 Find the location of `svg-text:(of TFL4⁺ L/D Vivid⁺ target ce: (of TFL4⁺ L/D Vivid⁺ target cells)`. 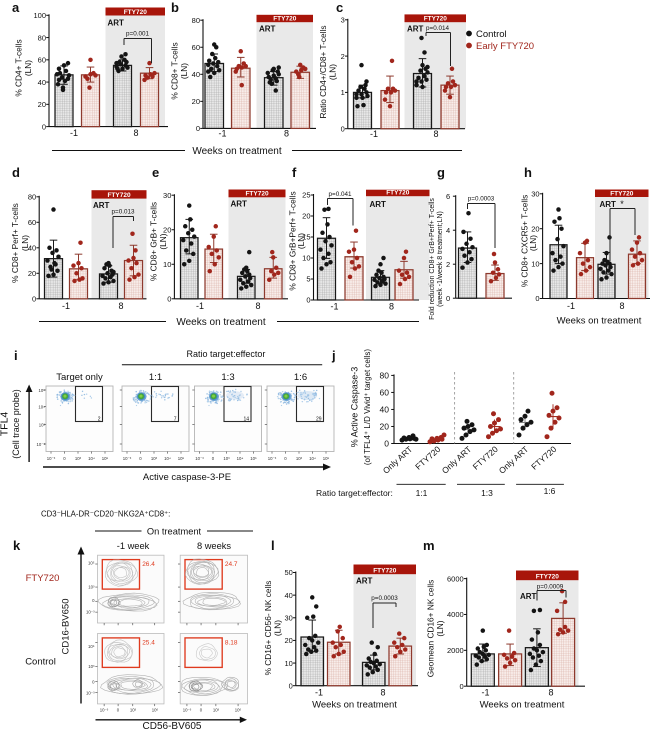

svg-text:(of TFL4⁺ L/D Vivid⁺ target ce: (of TFL4⁺ L/D Vivid⁺ target cells) is located at coordinates (367, 407).